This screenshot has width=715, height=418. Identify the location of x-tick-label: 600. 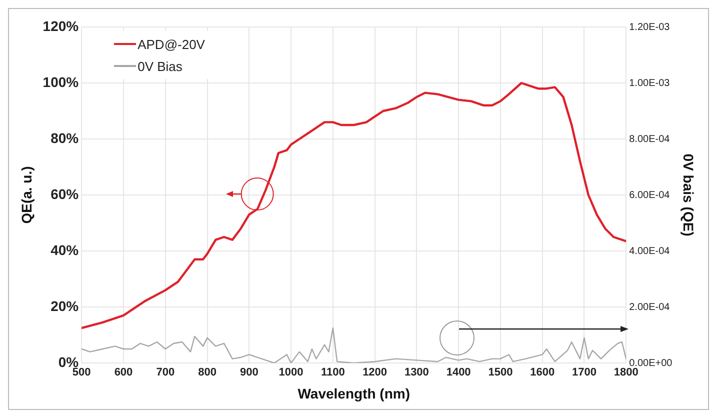
(123, 372).